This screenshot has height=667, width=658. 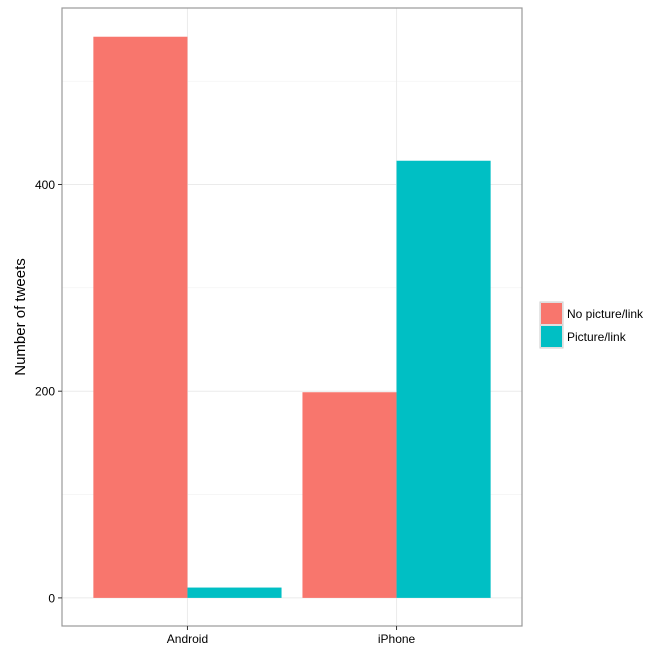 I want to click on y-tick-label: 200, so click(x=45, y=392).